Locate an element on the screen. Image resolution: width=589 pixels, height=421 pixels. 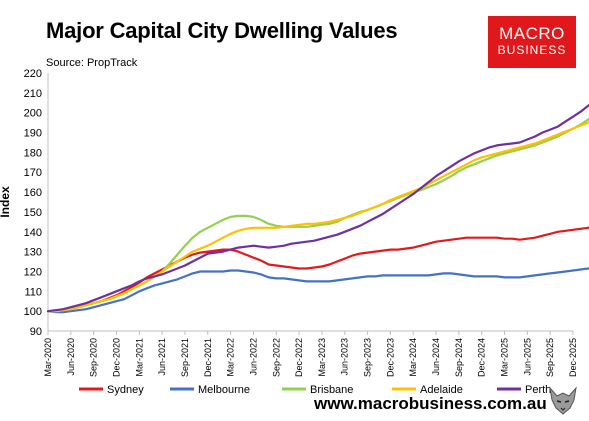
x-tick-label: Dec-2021 is located at coordinates (208, 357).